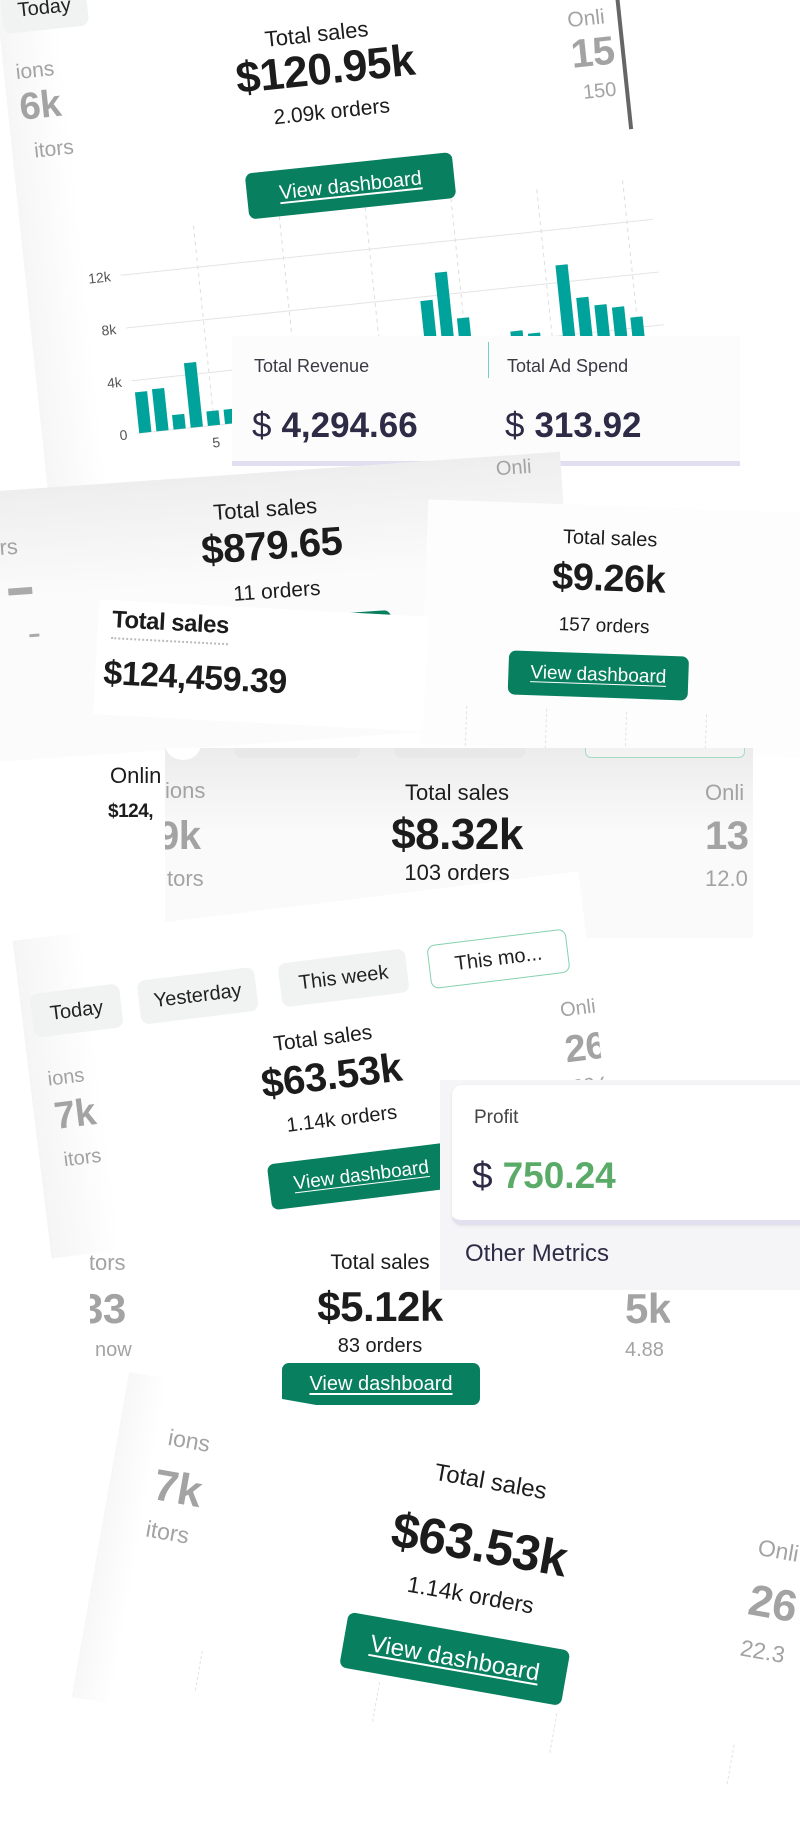 The image size is (800, 1822). Describe the element at coordinates (9, 547) in the screenshot. I see `visitors-label: ors` at that location.